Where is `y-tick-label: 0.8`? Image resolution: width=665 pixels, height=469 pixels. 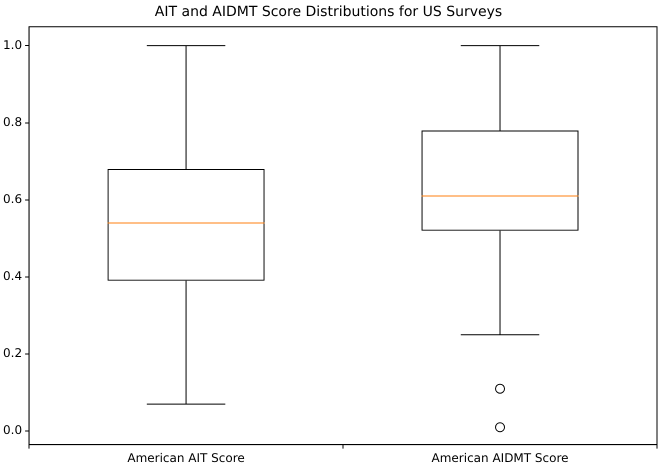 y-tick-label: 0.8 is located at coordinates (12, 121).